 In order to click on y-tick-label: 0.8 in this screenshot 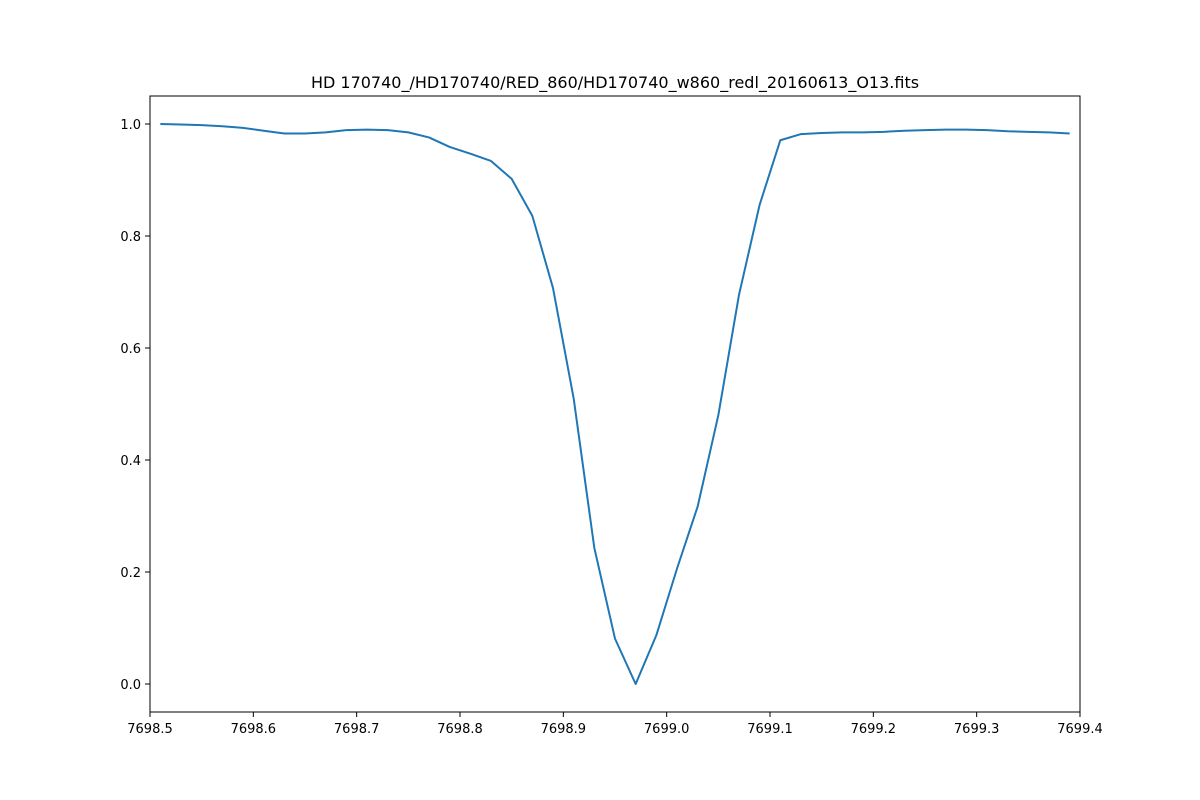, I will do `click(130, 237)`.